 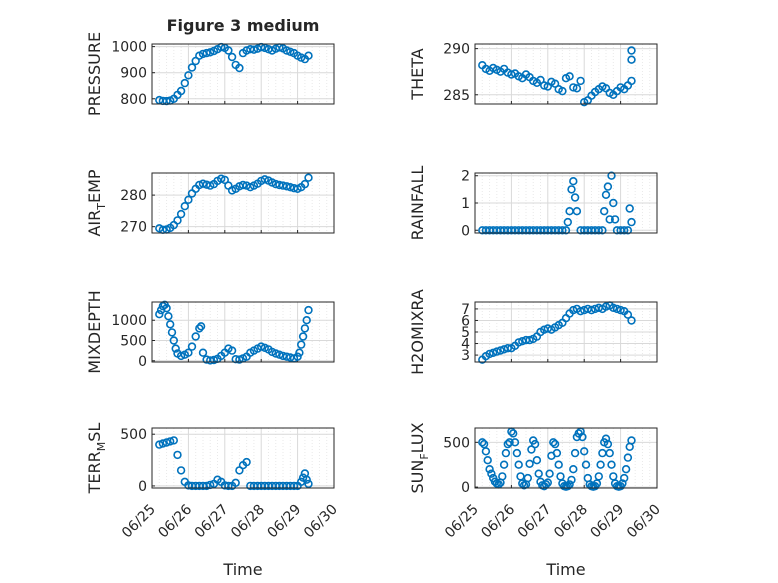 I want to click on y-tick-label: 3, so click(x=465, y=356).